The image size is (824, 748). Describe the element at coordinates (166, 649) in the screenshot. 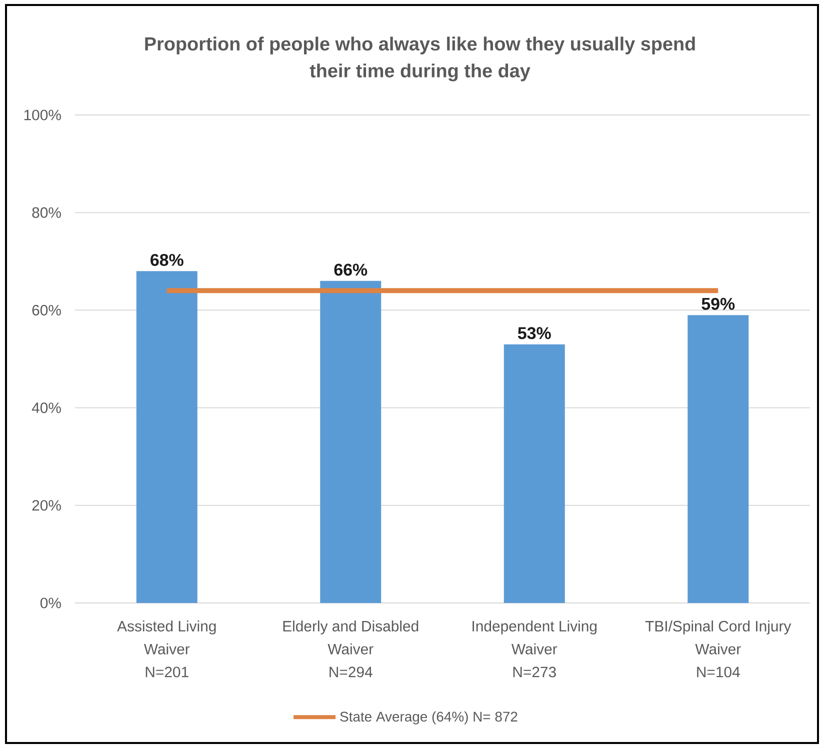

I see `x-tick-label: Assisted Living Waiver N=201` at that location.